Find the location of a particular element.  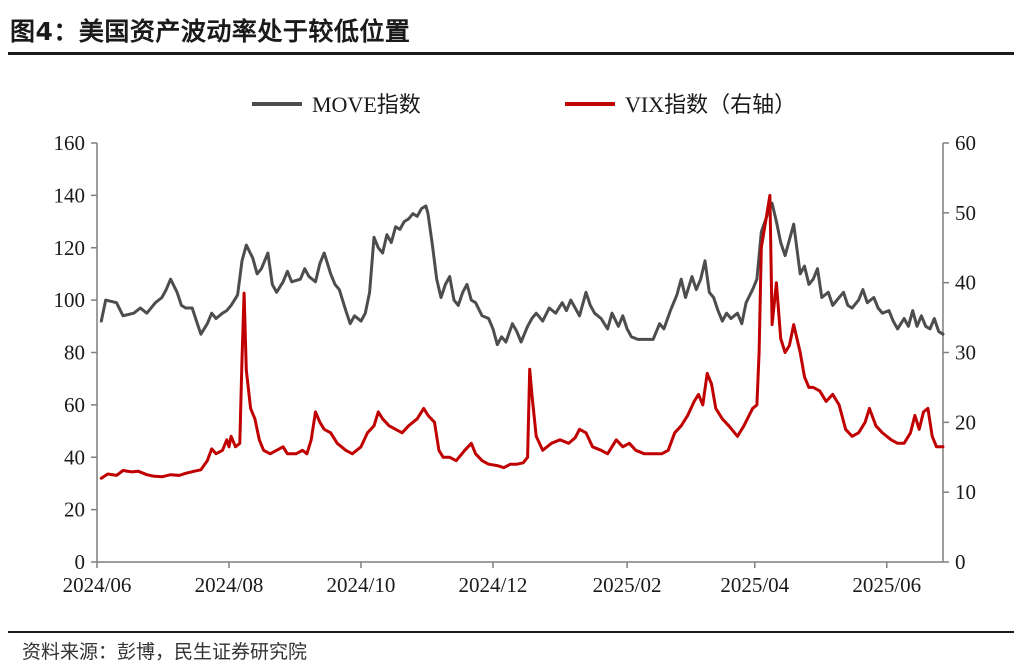

right-tick-label: 20 is located at coordinates (965, 422).